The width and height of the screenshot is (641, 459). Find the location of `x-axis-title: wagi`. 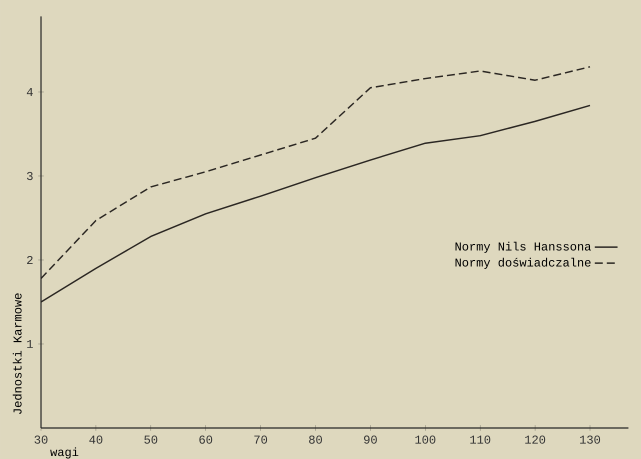

x-axis-title: wagi is located at coordinates (64, 453).